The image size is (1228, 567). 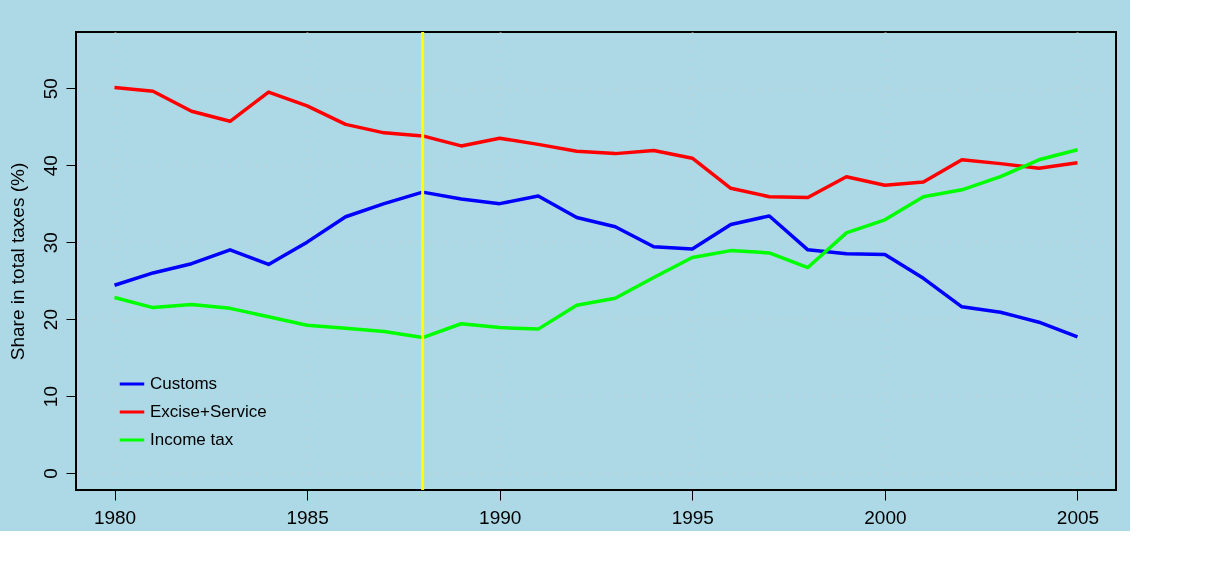 I want to click on x-tick-label: 1985, so click(x=307, y=517).